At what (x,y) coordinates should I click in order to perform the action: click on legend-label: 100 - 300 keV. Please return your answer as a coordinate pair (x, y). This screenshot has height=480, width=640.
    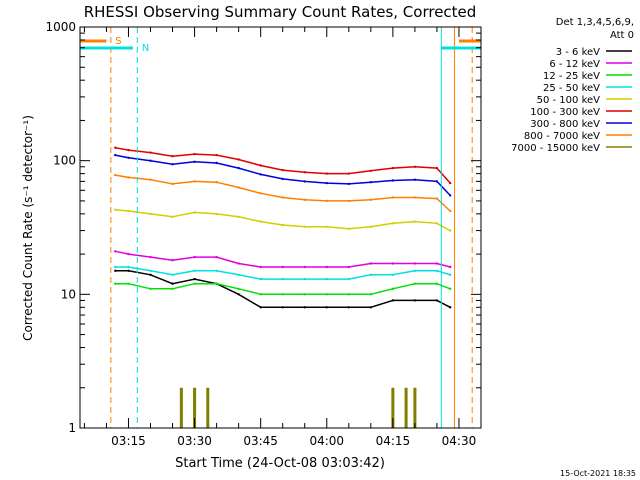
    Looking at the image, I should click on (565, 112).